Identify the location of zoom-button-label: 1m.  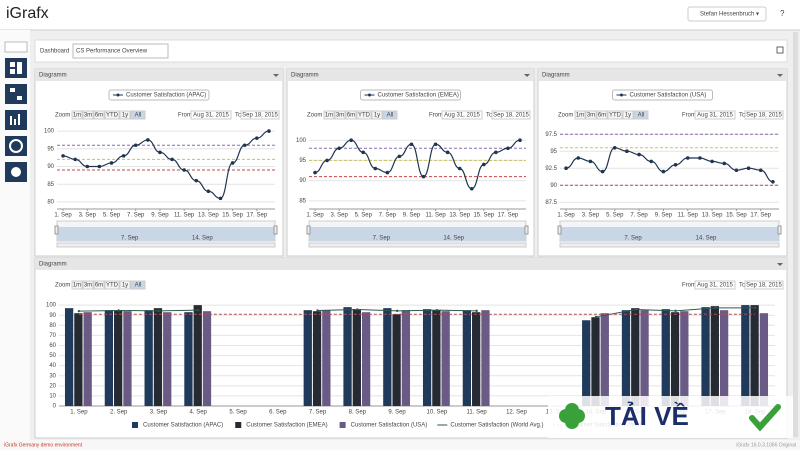
(580, 116).